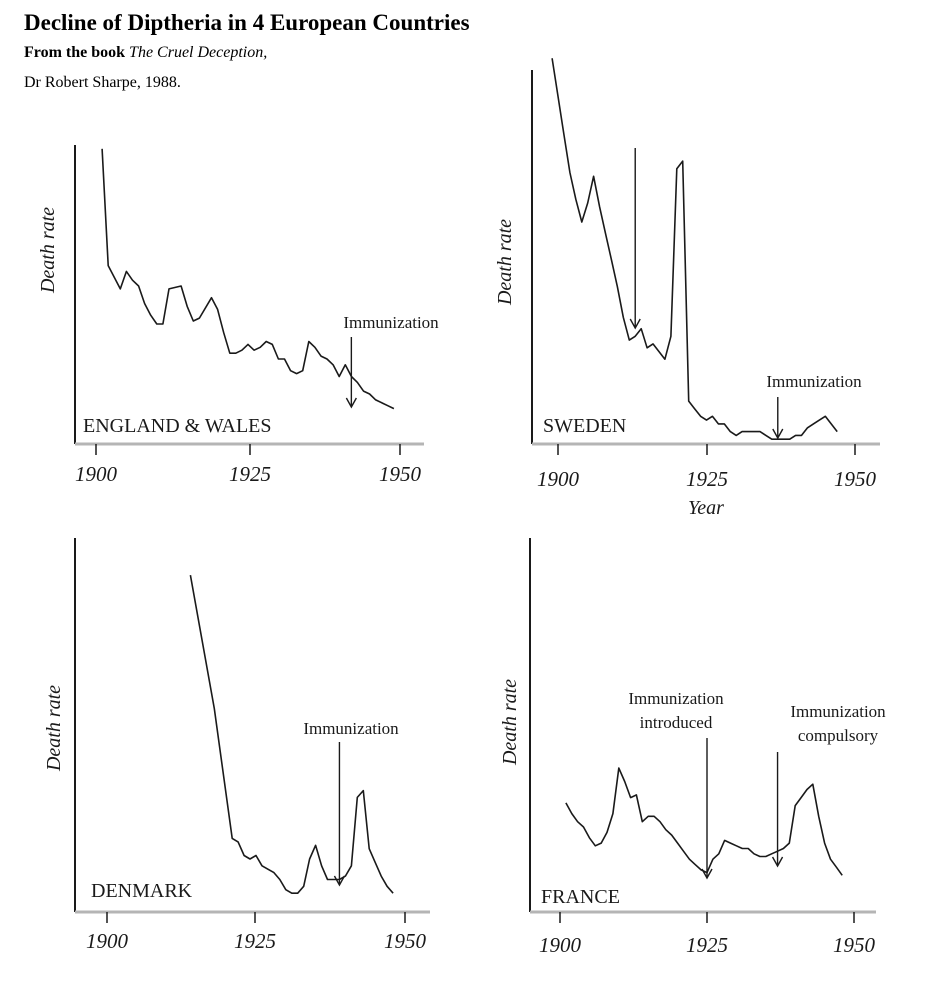  I want to click on source-prefix: From the book, so click(77, 52).